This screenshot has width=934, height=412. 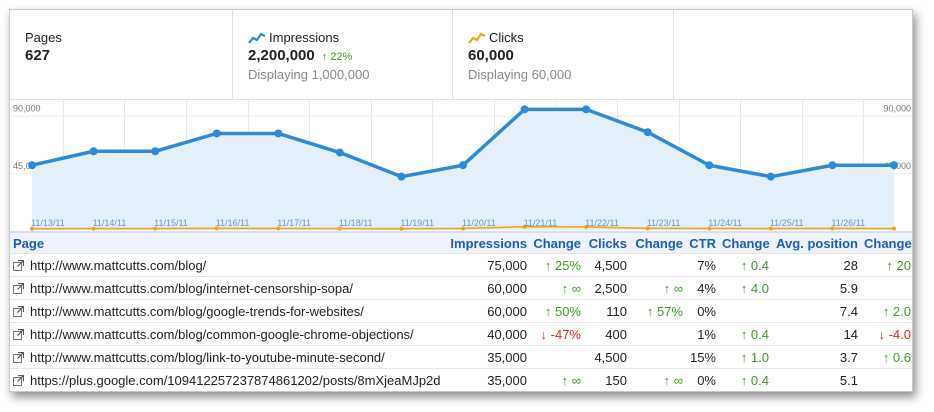 I want to click on avg-position-cell: 7.4, so click(x=816, y=311).